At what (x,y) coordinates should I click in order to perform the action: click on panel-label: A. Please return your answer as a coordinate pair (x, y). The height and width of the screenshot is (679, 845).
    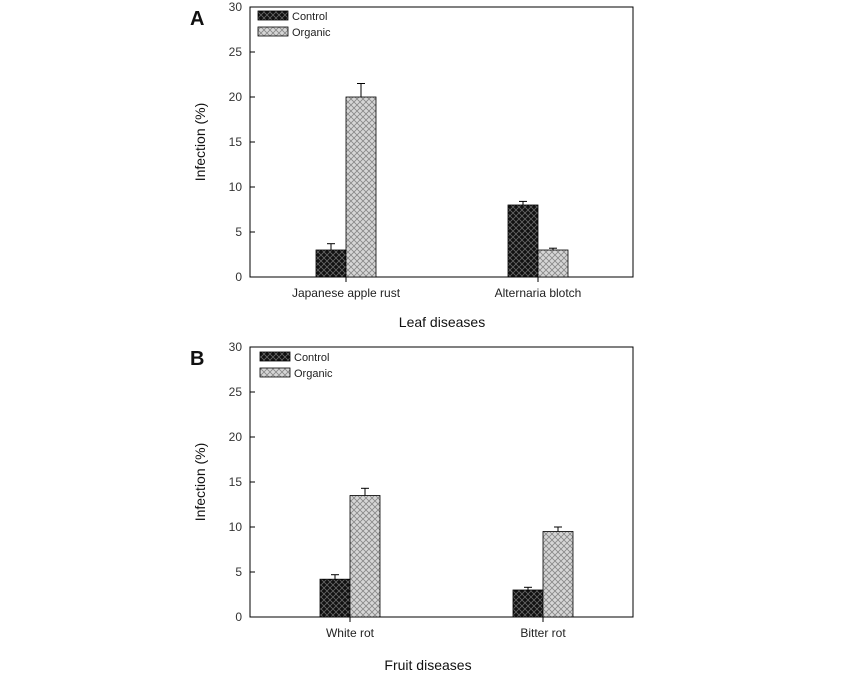
    Looking at the image, I should click on (197, 19).